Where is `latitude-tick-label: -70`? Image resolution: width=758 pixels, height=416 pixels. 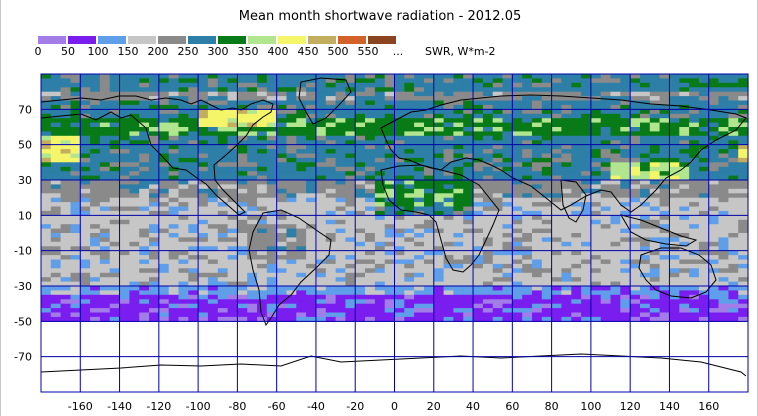 latitude-tick-label: -70 is located at coordinates (23, 357).